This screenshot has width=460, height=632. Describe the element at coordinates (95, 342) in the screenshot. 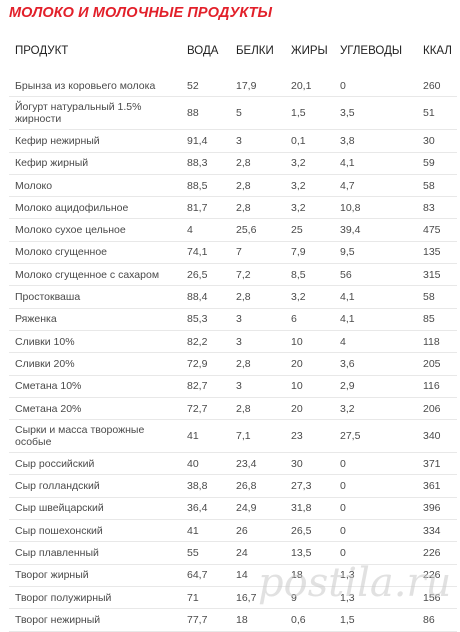

I see `cell-product: Сливки 10%` at that location.